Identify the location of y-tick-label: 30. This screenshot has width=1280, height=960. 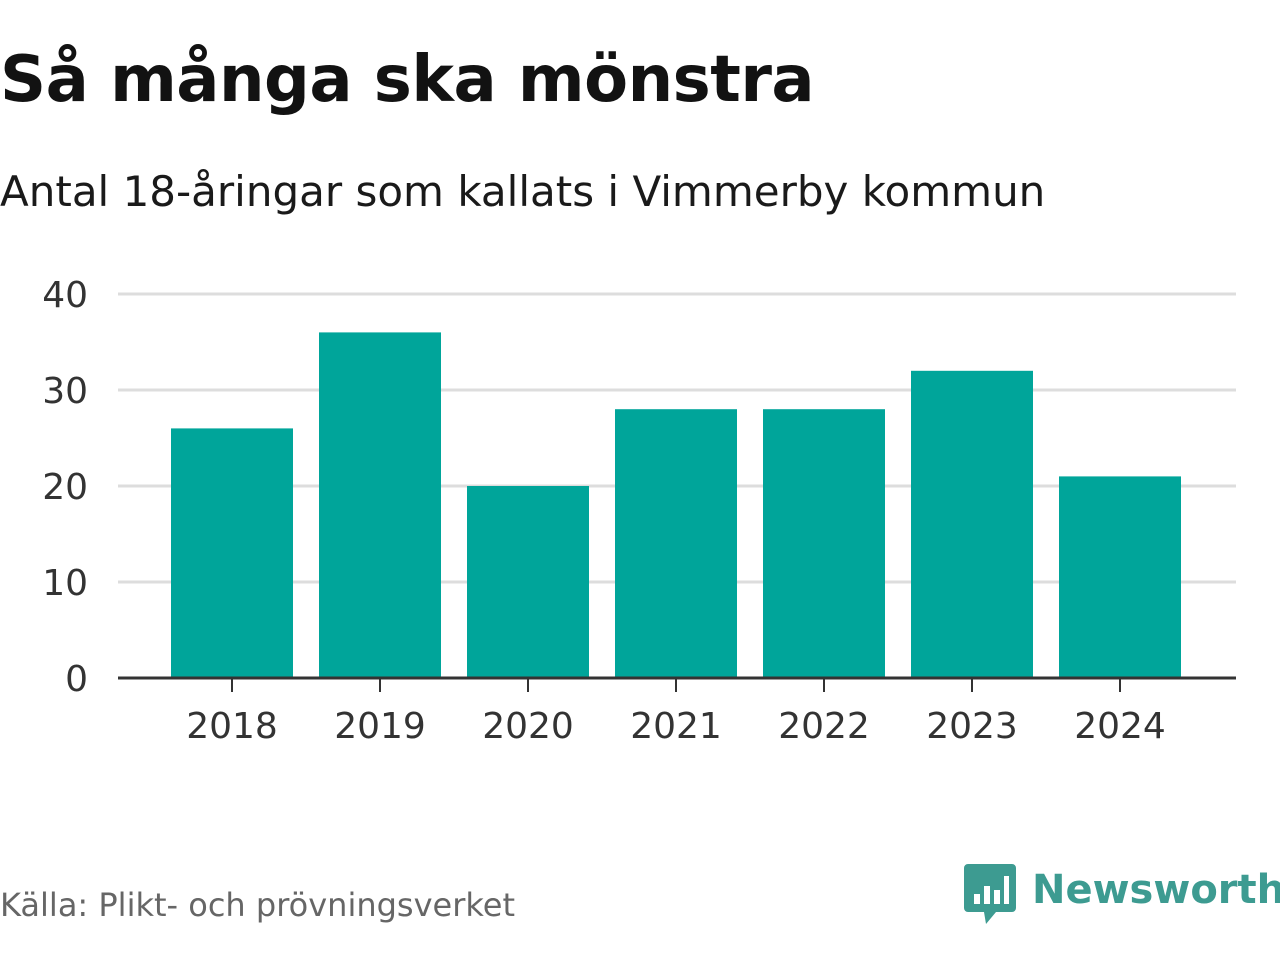
(65, 391).